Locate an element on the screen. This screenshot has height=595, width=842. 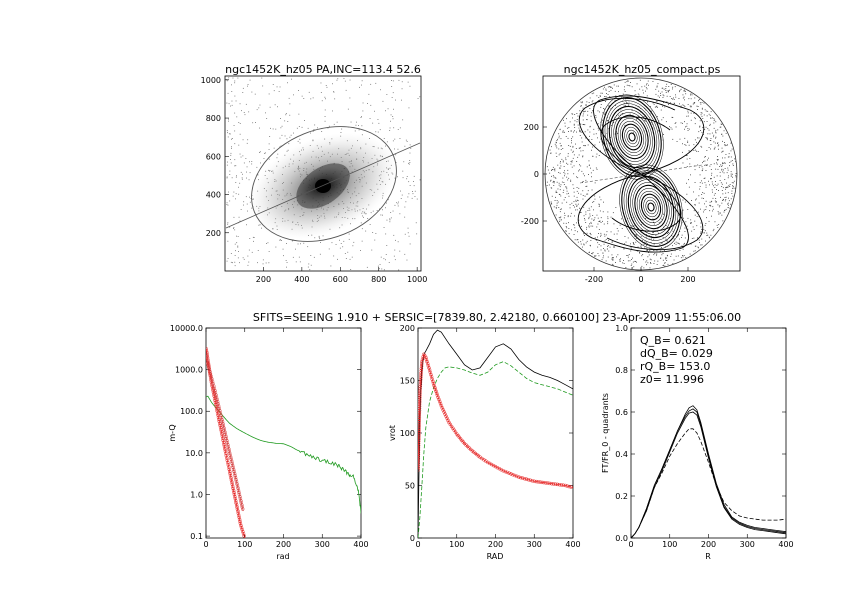
x-tick-label: 300 is located at coordinates (747, 544).